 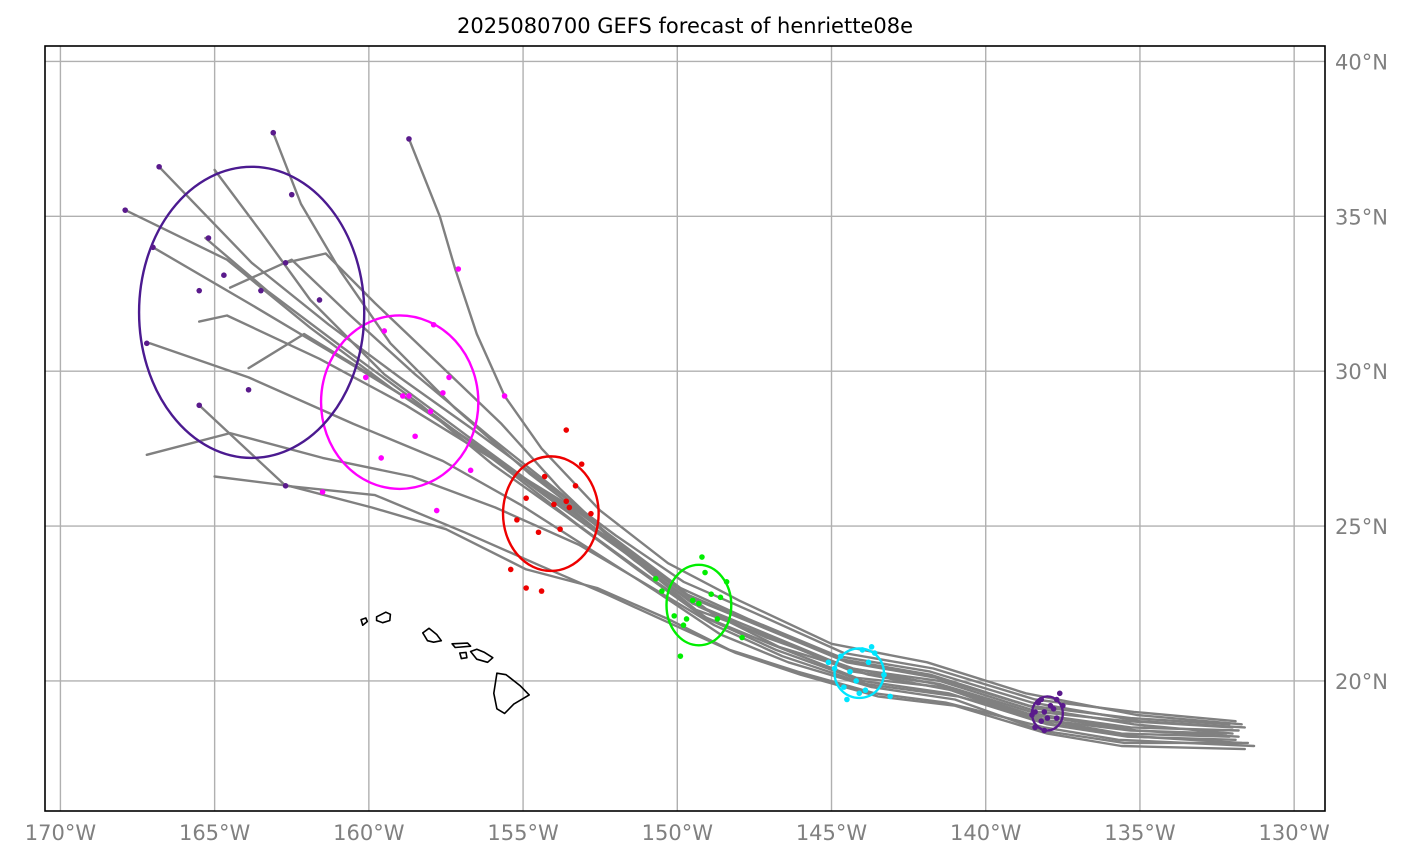 What do you see at coordinates (523, 833) in the screenshot?
I see `lon-tick-label: 155°W` at bounding box center [523, 833].